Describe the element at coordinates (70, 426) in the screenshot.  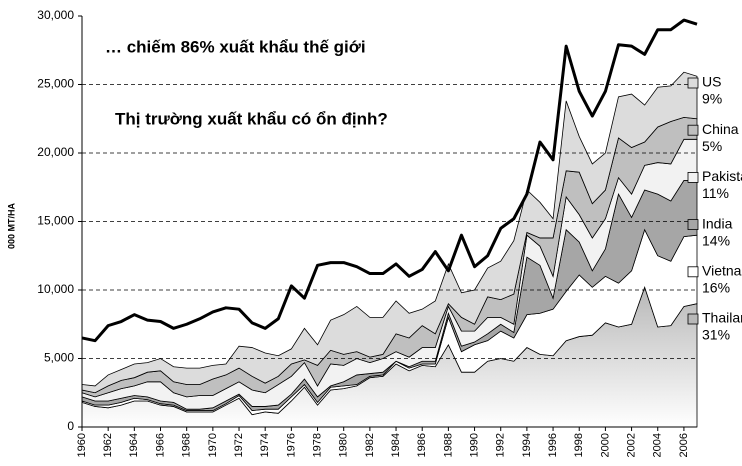
I see `y-tick-label: 0` at that location.